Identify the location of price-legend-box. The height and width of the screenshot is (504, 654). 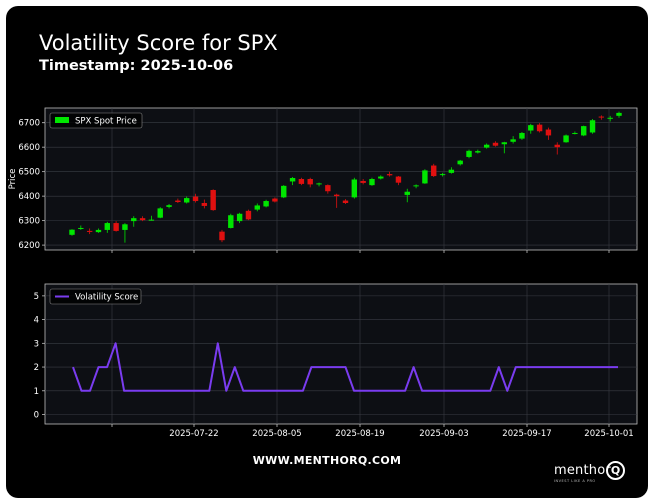
(96, 120).